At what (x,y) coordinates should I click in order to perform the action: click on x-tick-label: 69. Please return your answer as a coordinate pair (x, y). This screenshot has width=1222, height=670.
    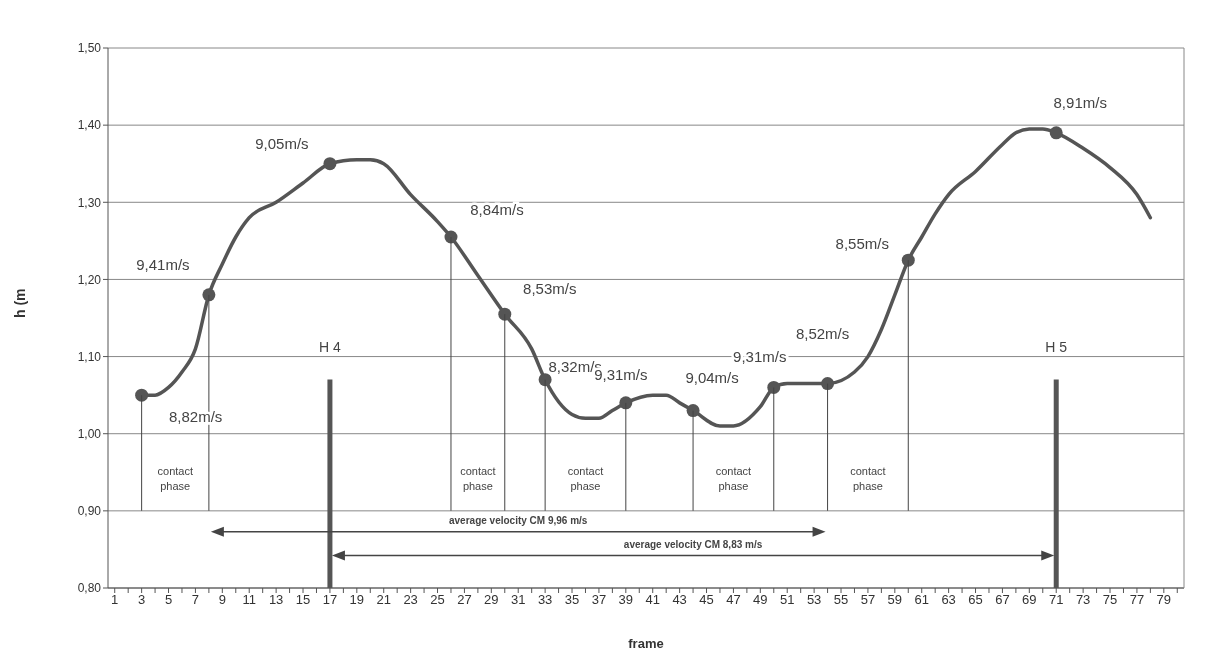
    Looking at the image, I should click on (1029, 600).